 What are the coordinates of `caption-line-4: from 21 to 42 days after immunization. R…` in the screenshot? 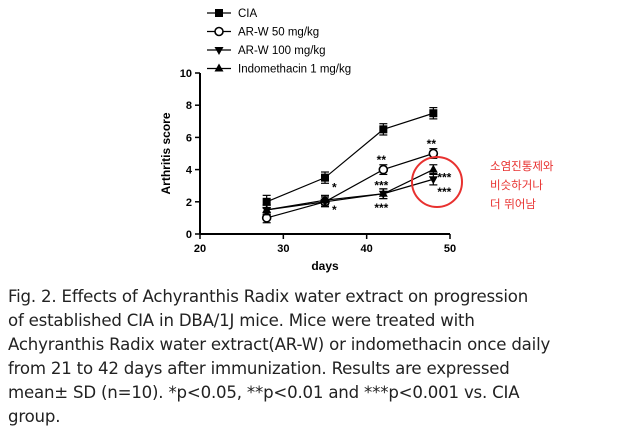 It's located at (259, 368).